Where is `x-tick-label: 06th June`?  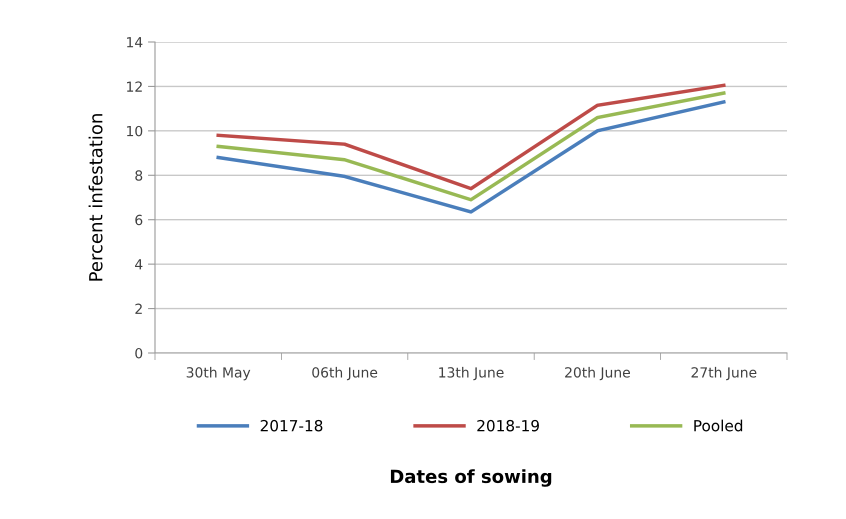
x-tick-label: 06th June is located at coordinates (345, 373).